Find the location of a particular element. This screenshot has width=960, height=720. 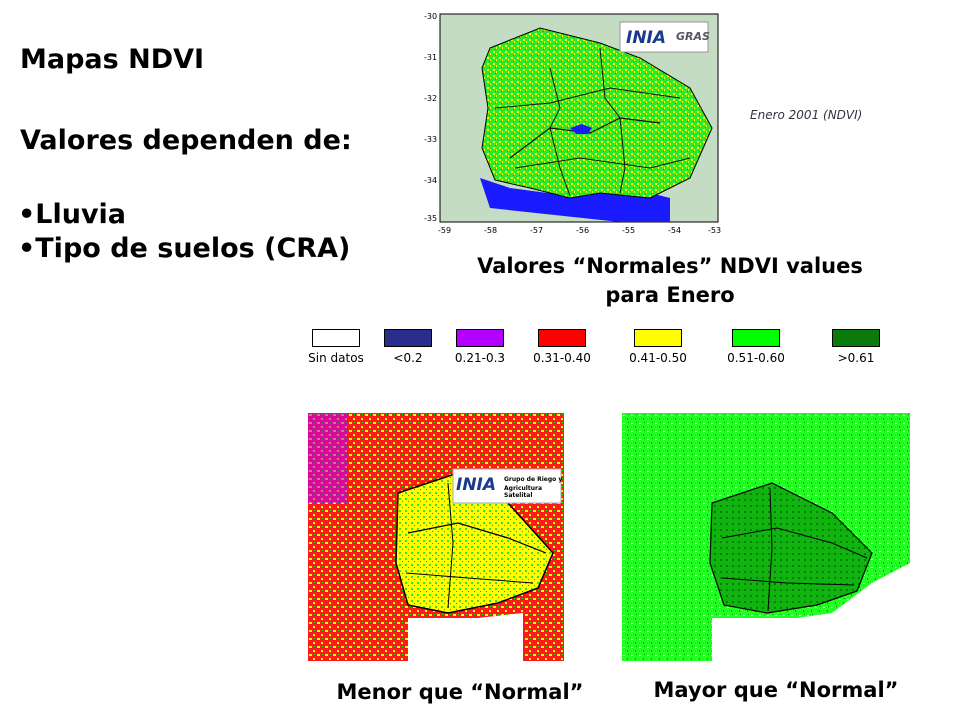

legend-item-gt-0.61: >0.61 is located at coordinates (856, 347).